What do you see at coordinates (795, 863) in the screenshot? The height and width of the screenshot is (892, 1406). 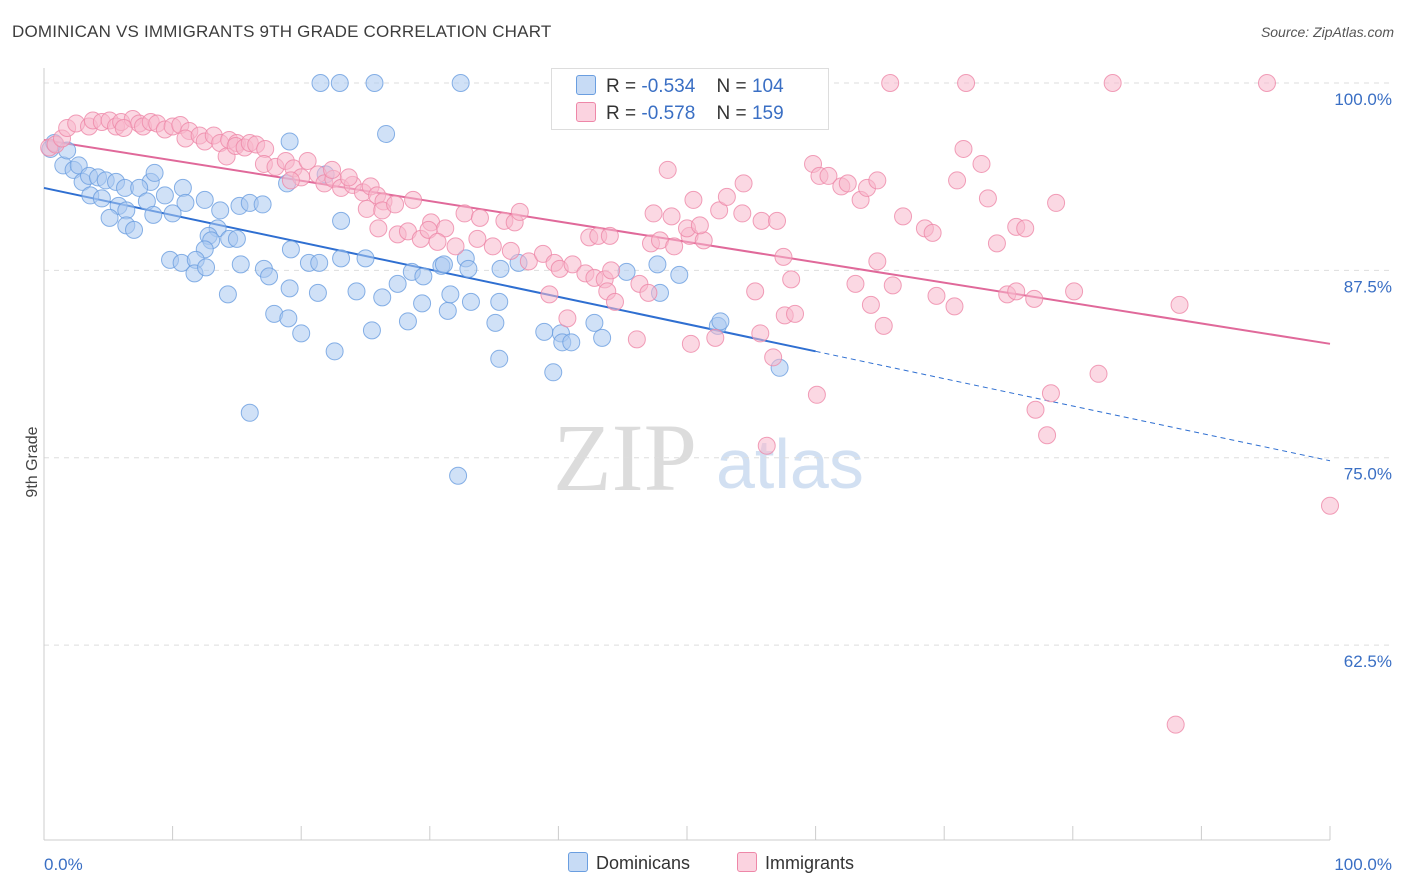 I see `legend-item-immigrants: Immigrants` at bounding box center [795, 863].